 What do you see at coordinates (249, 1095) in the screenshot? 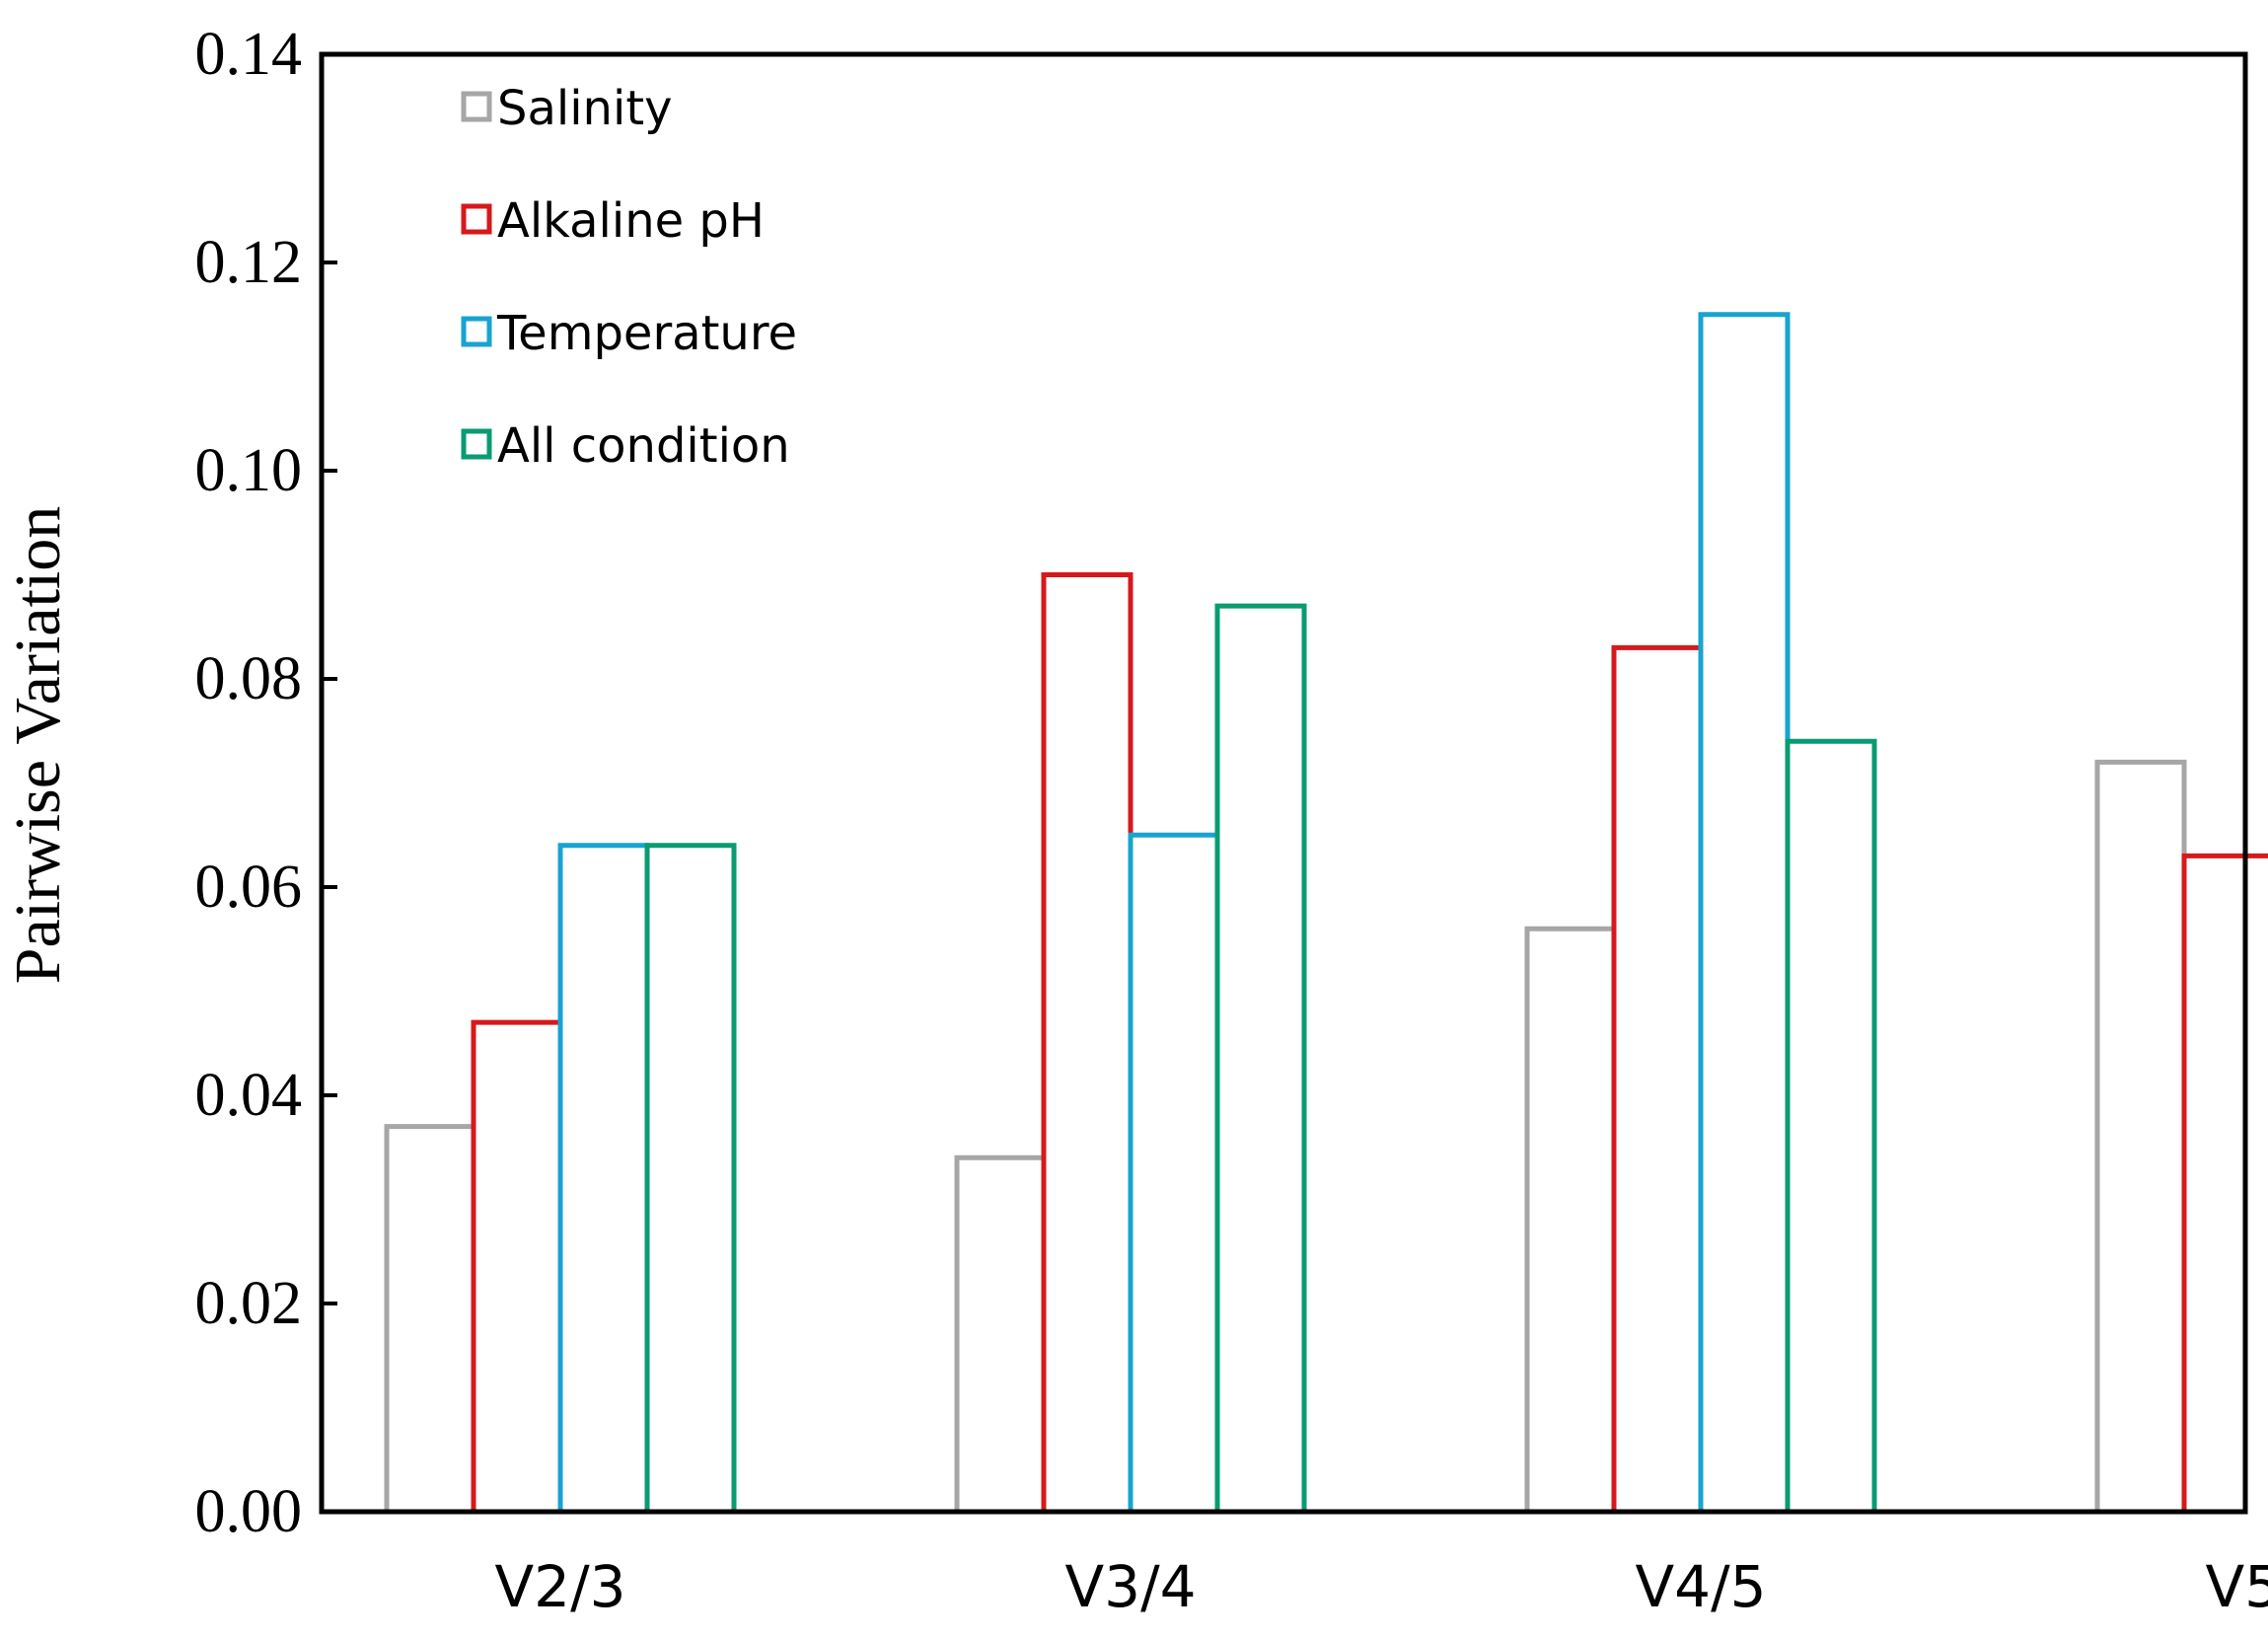
I see `y-tick-label: 0.04` at bounding box center [249, 1095].